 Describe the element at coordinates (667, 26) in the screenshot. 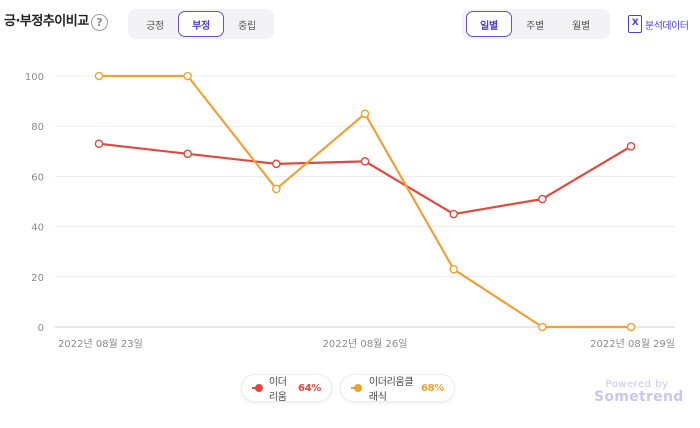

I see `analysis-data-label: 분석데이터` at that location.